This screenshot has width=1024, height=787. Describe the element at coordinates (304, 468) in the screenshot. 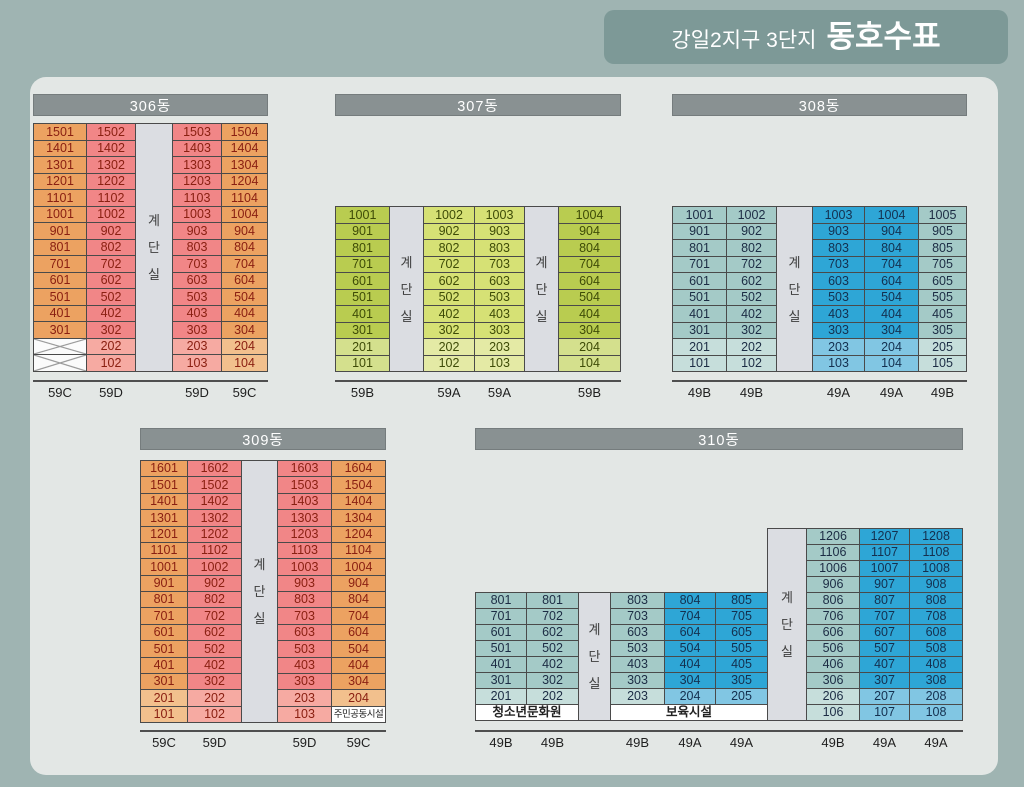

I see `unit-cell: 1603` at that location.